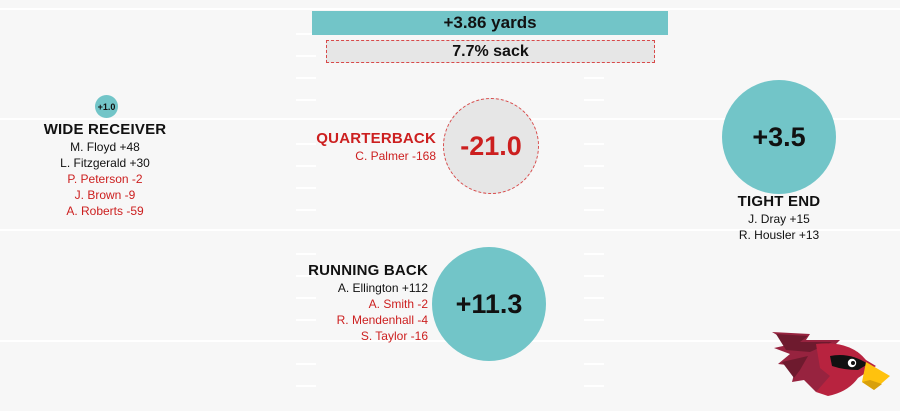 The height and width of the screenshot is (411, 900). I want to click on running-back-circle: +11.3, so click(489, 304).